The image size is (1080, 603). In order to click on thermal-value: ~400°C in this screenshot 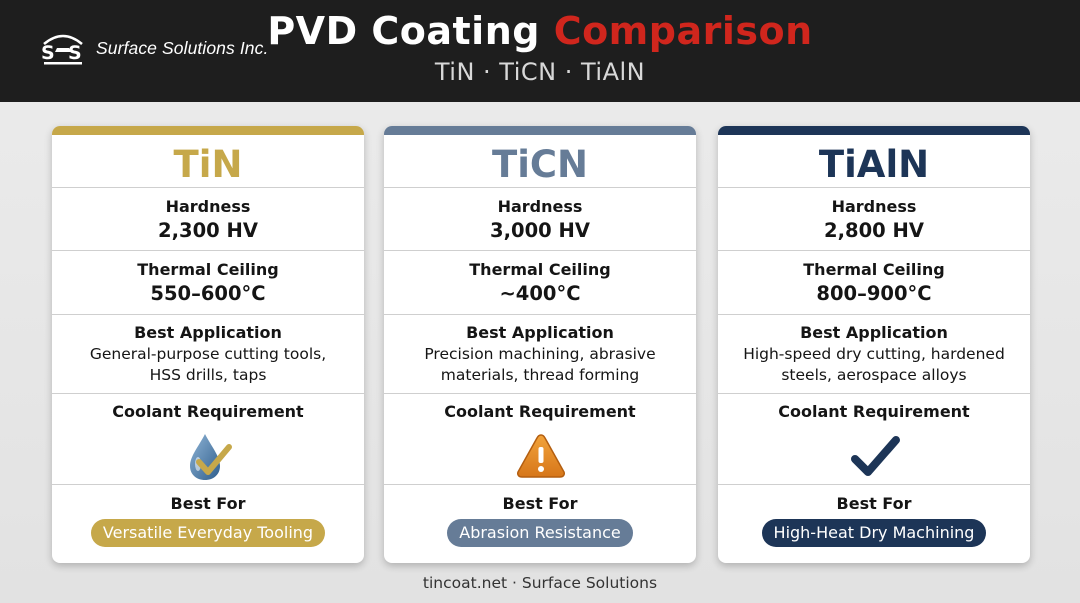, I will do `click(540, 293)`.